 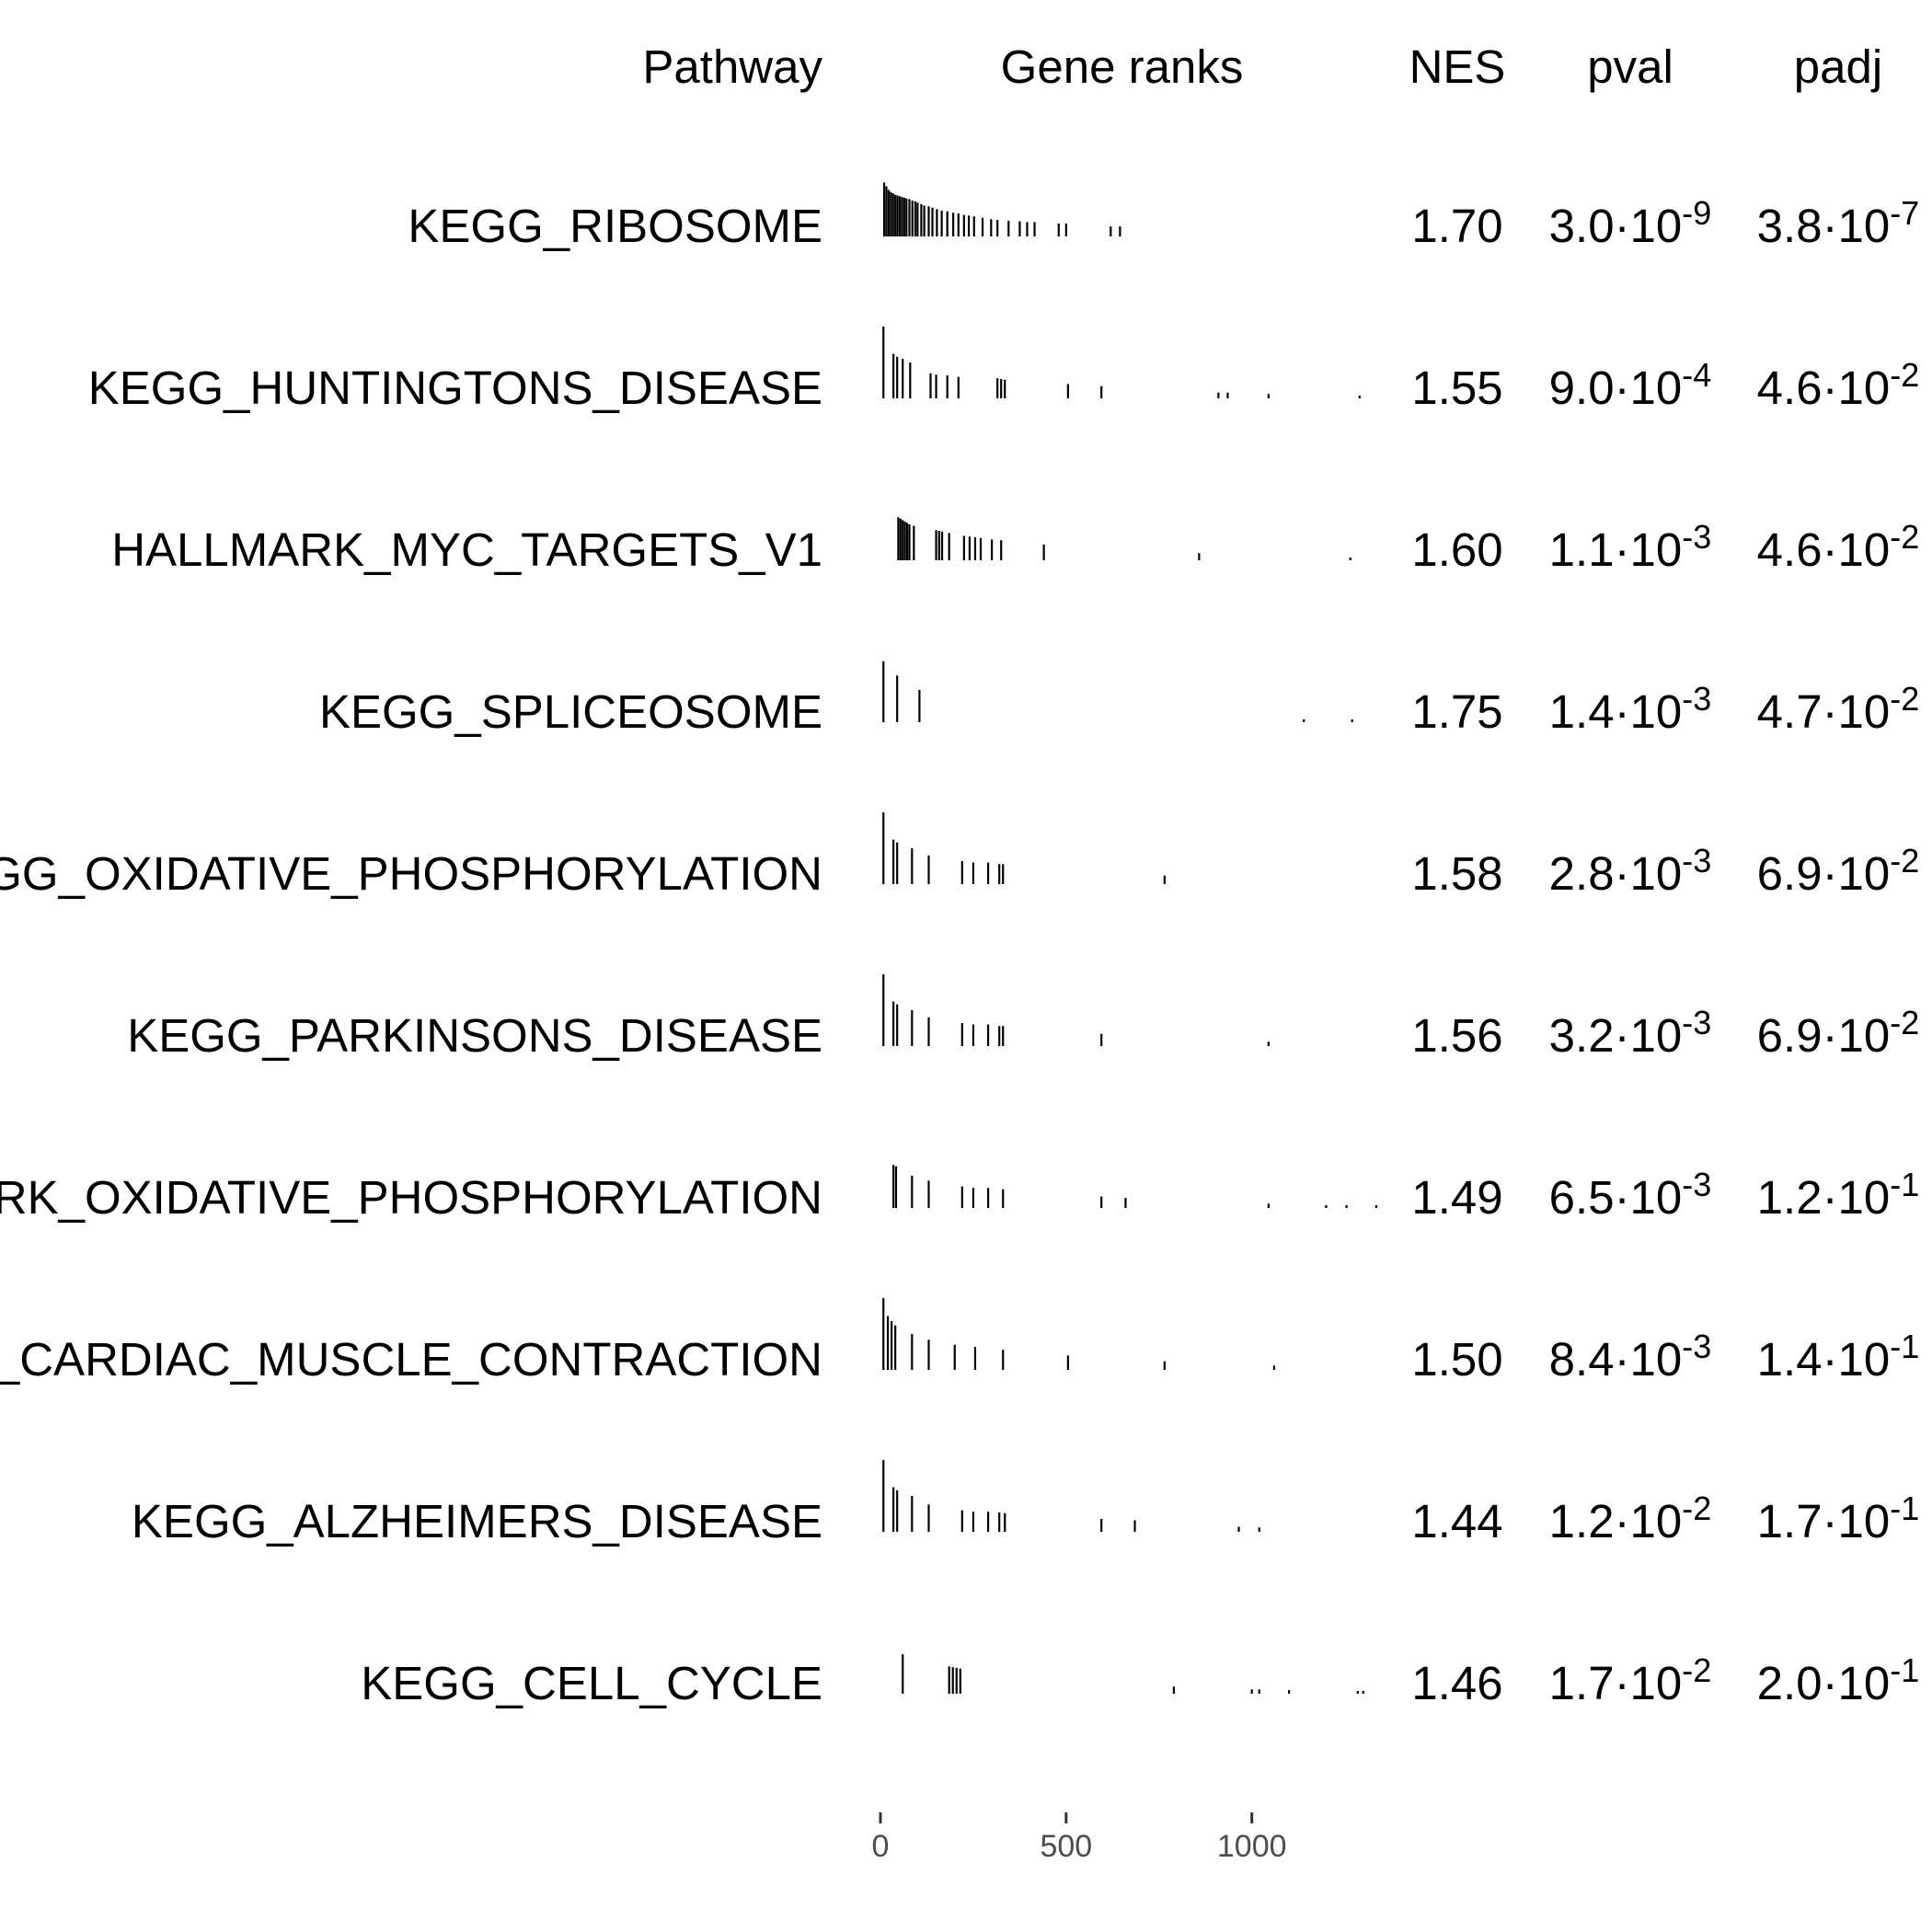 I want to click on pval-value: 3.0·10⁻⁹, so click(x=1630, y=223).